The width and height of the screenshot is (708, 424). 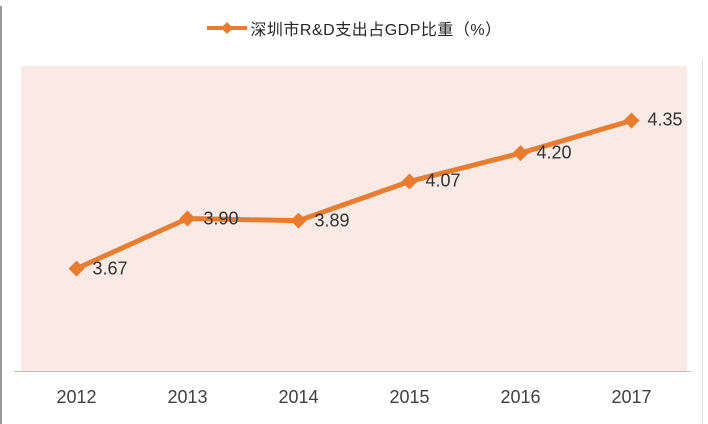 I want to click on data-point-label: 4.35, so click(x=665, y=119).